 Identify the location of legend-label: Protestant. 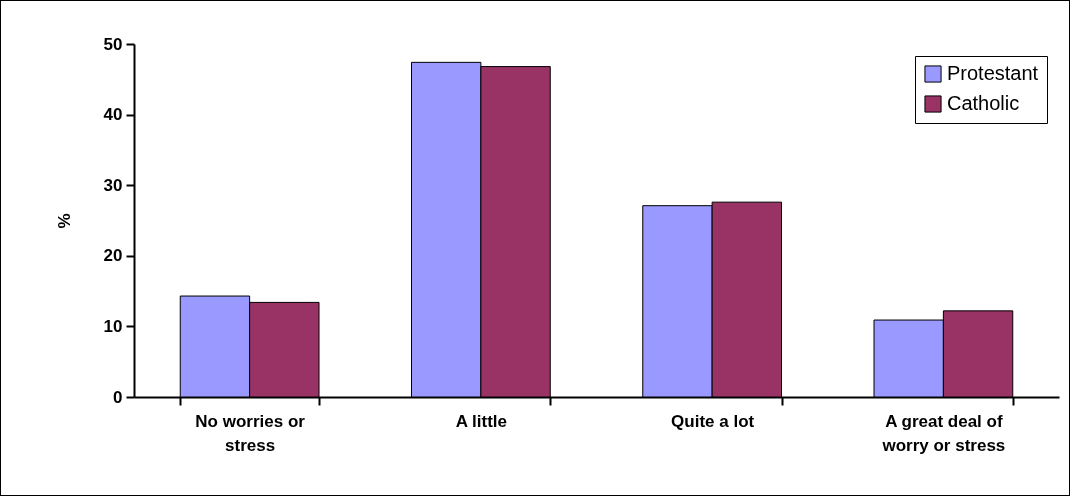
(993, 73).